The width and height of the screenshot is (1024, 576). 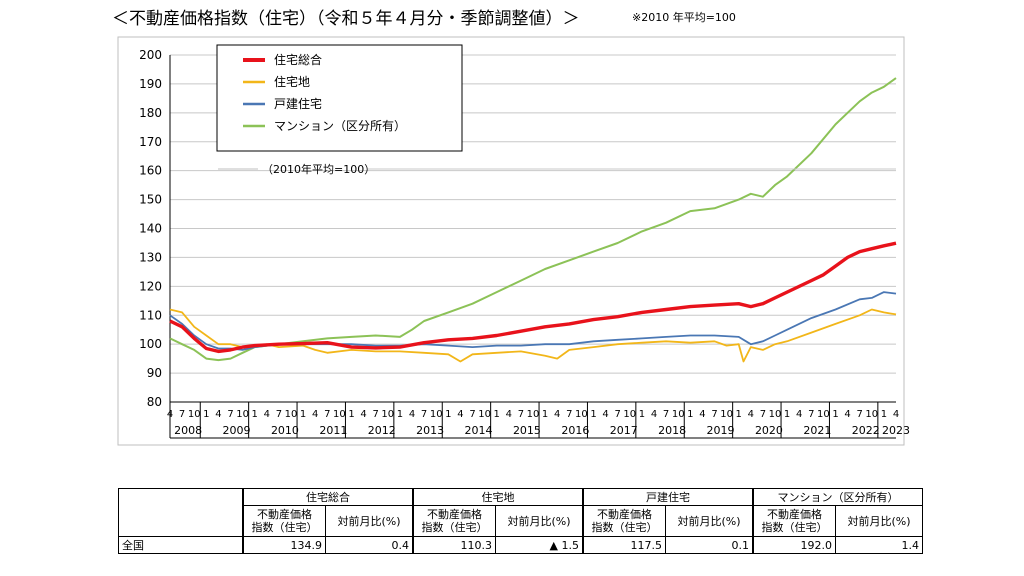 What do you see at coordinates (292, 81) in the screenshot?
I see `legend-label: 住宅地` at bounding box center [292, 81].